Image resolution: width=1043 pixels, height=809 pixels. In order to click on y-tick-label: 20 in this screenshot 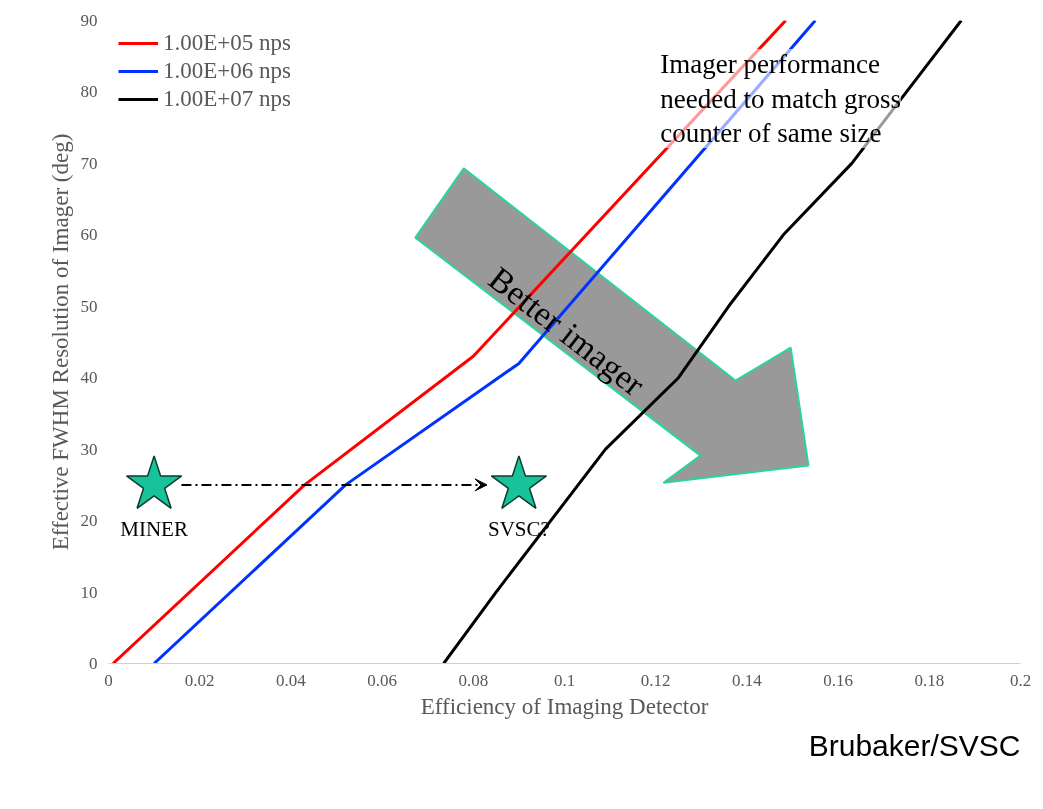, I will do `click(89, 521)`.